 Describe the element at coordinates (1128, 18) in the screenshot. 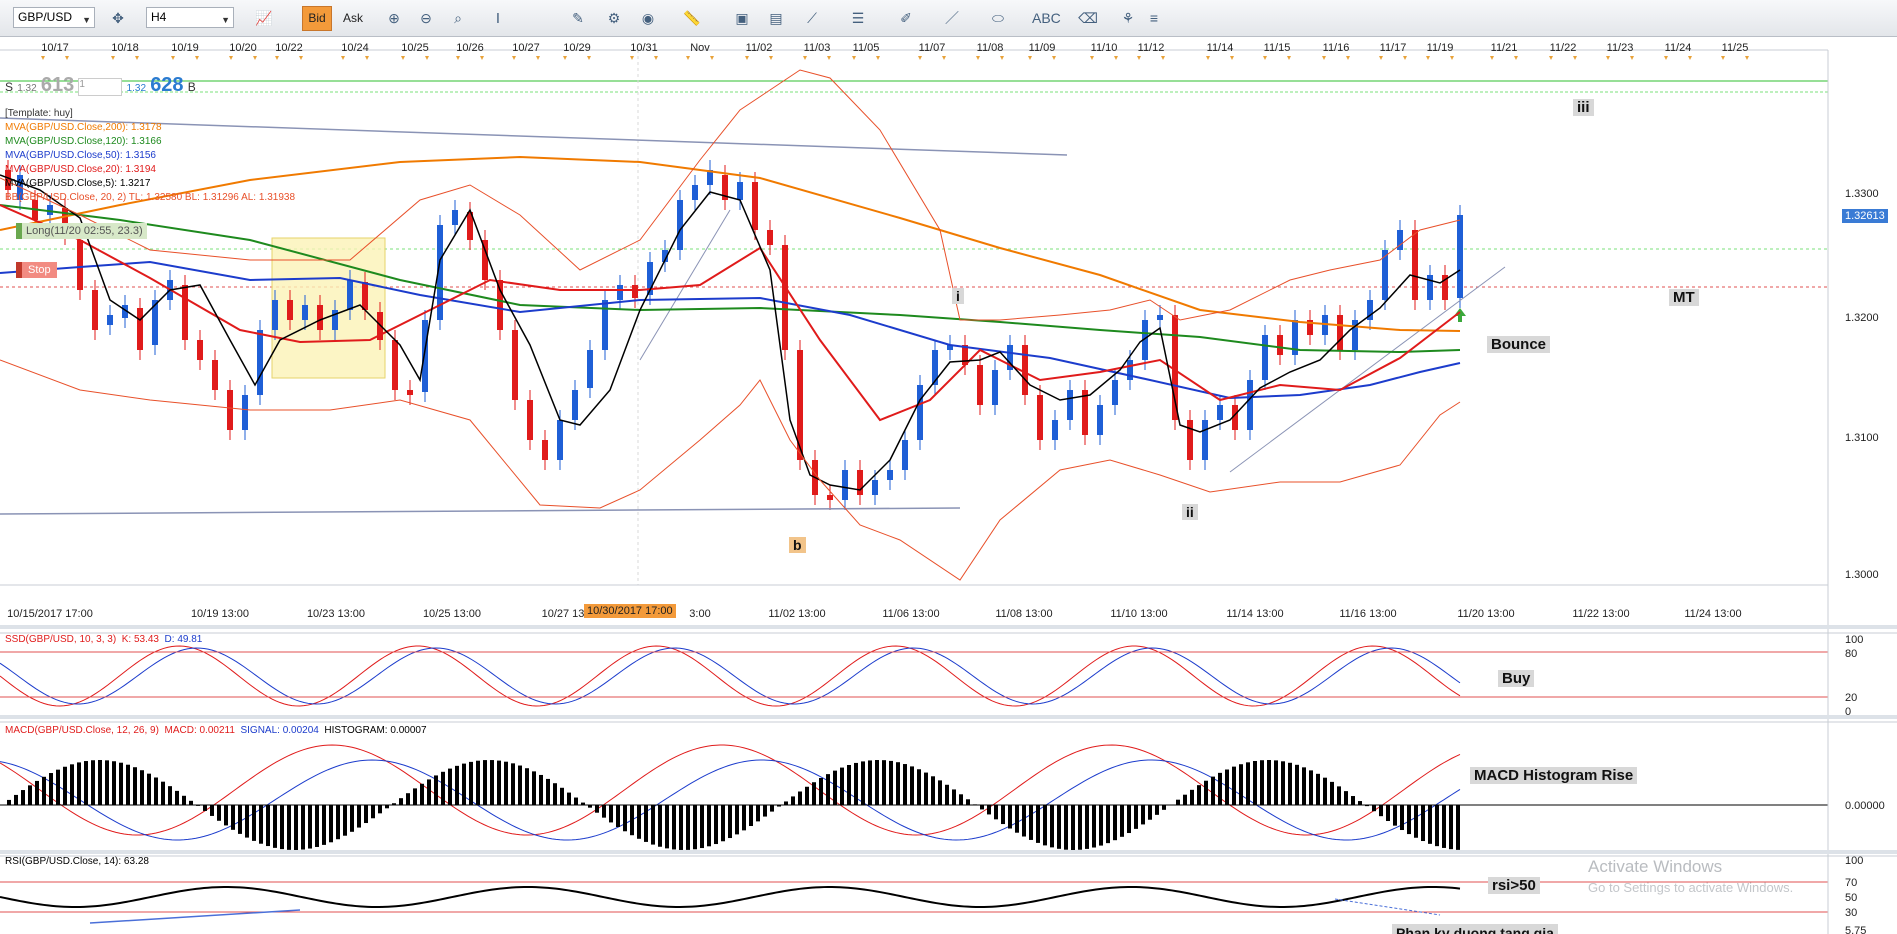

I see `tree-icon: ⚘` at that location.